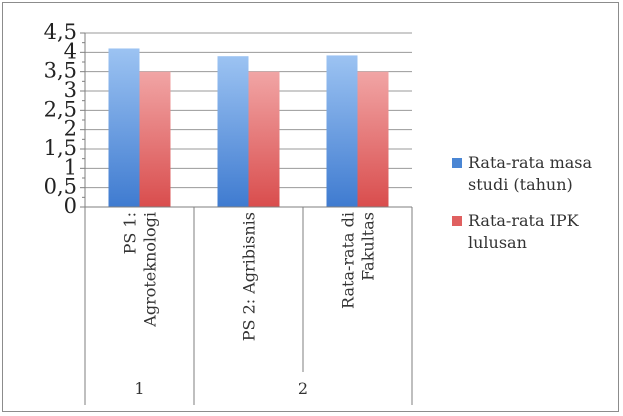 The image size is (623, 416). What do you see at coordinates (60, 187) in the screenshot?
I see `y-tick-label: 0,5` at bounding box center [60, 187].